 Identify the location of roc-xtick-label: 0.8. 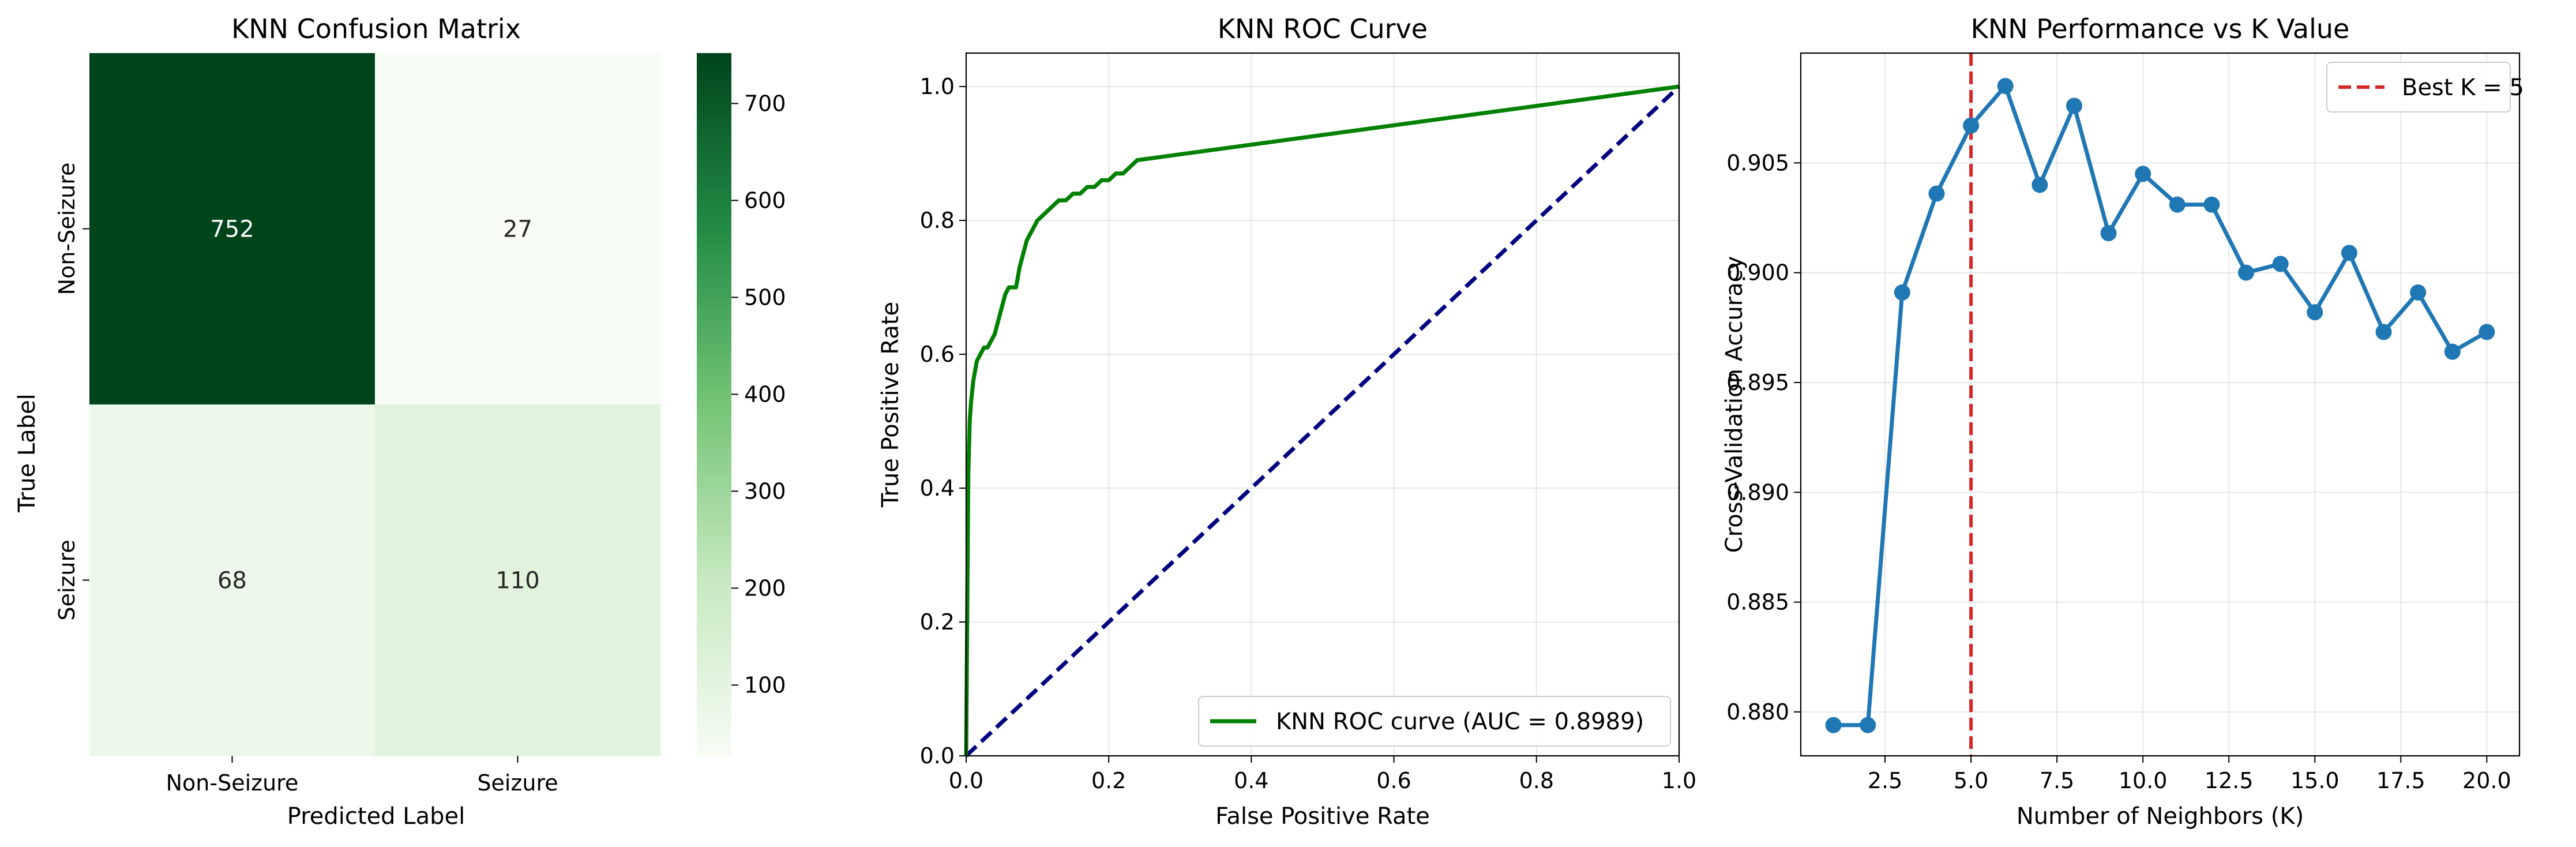
(1536, 781).